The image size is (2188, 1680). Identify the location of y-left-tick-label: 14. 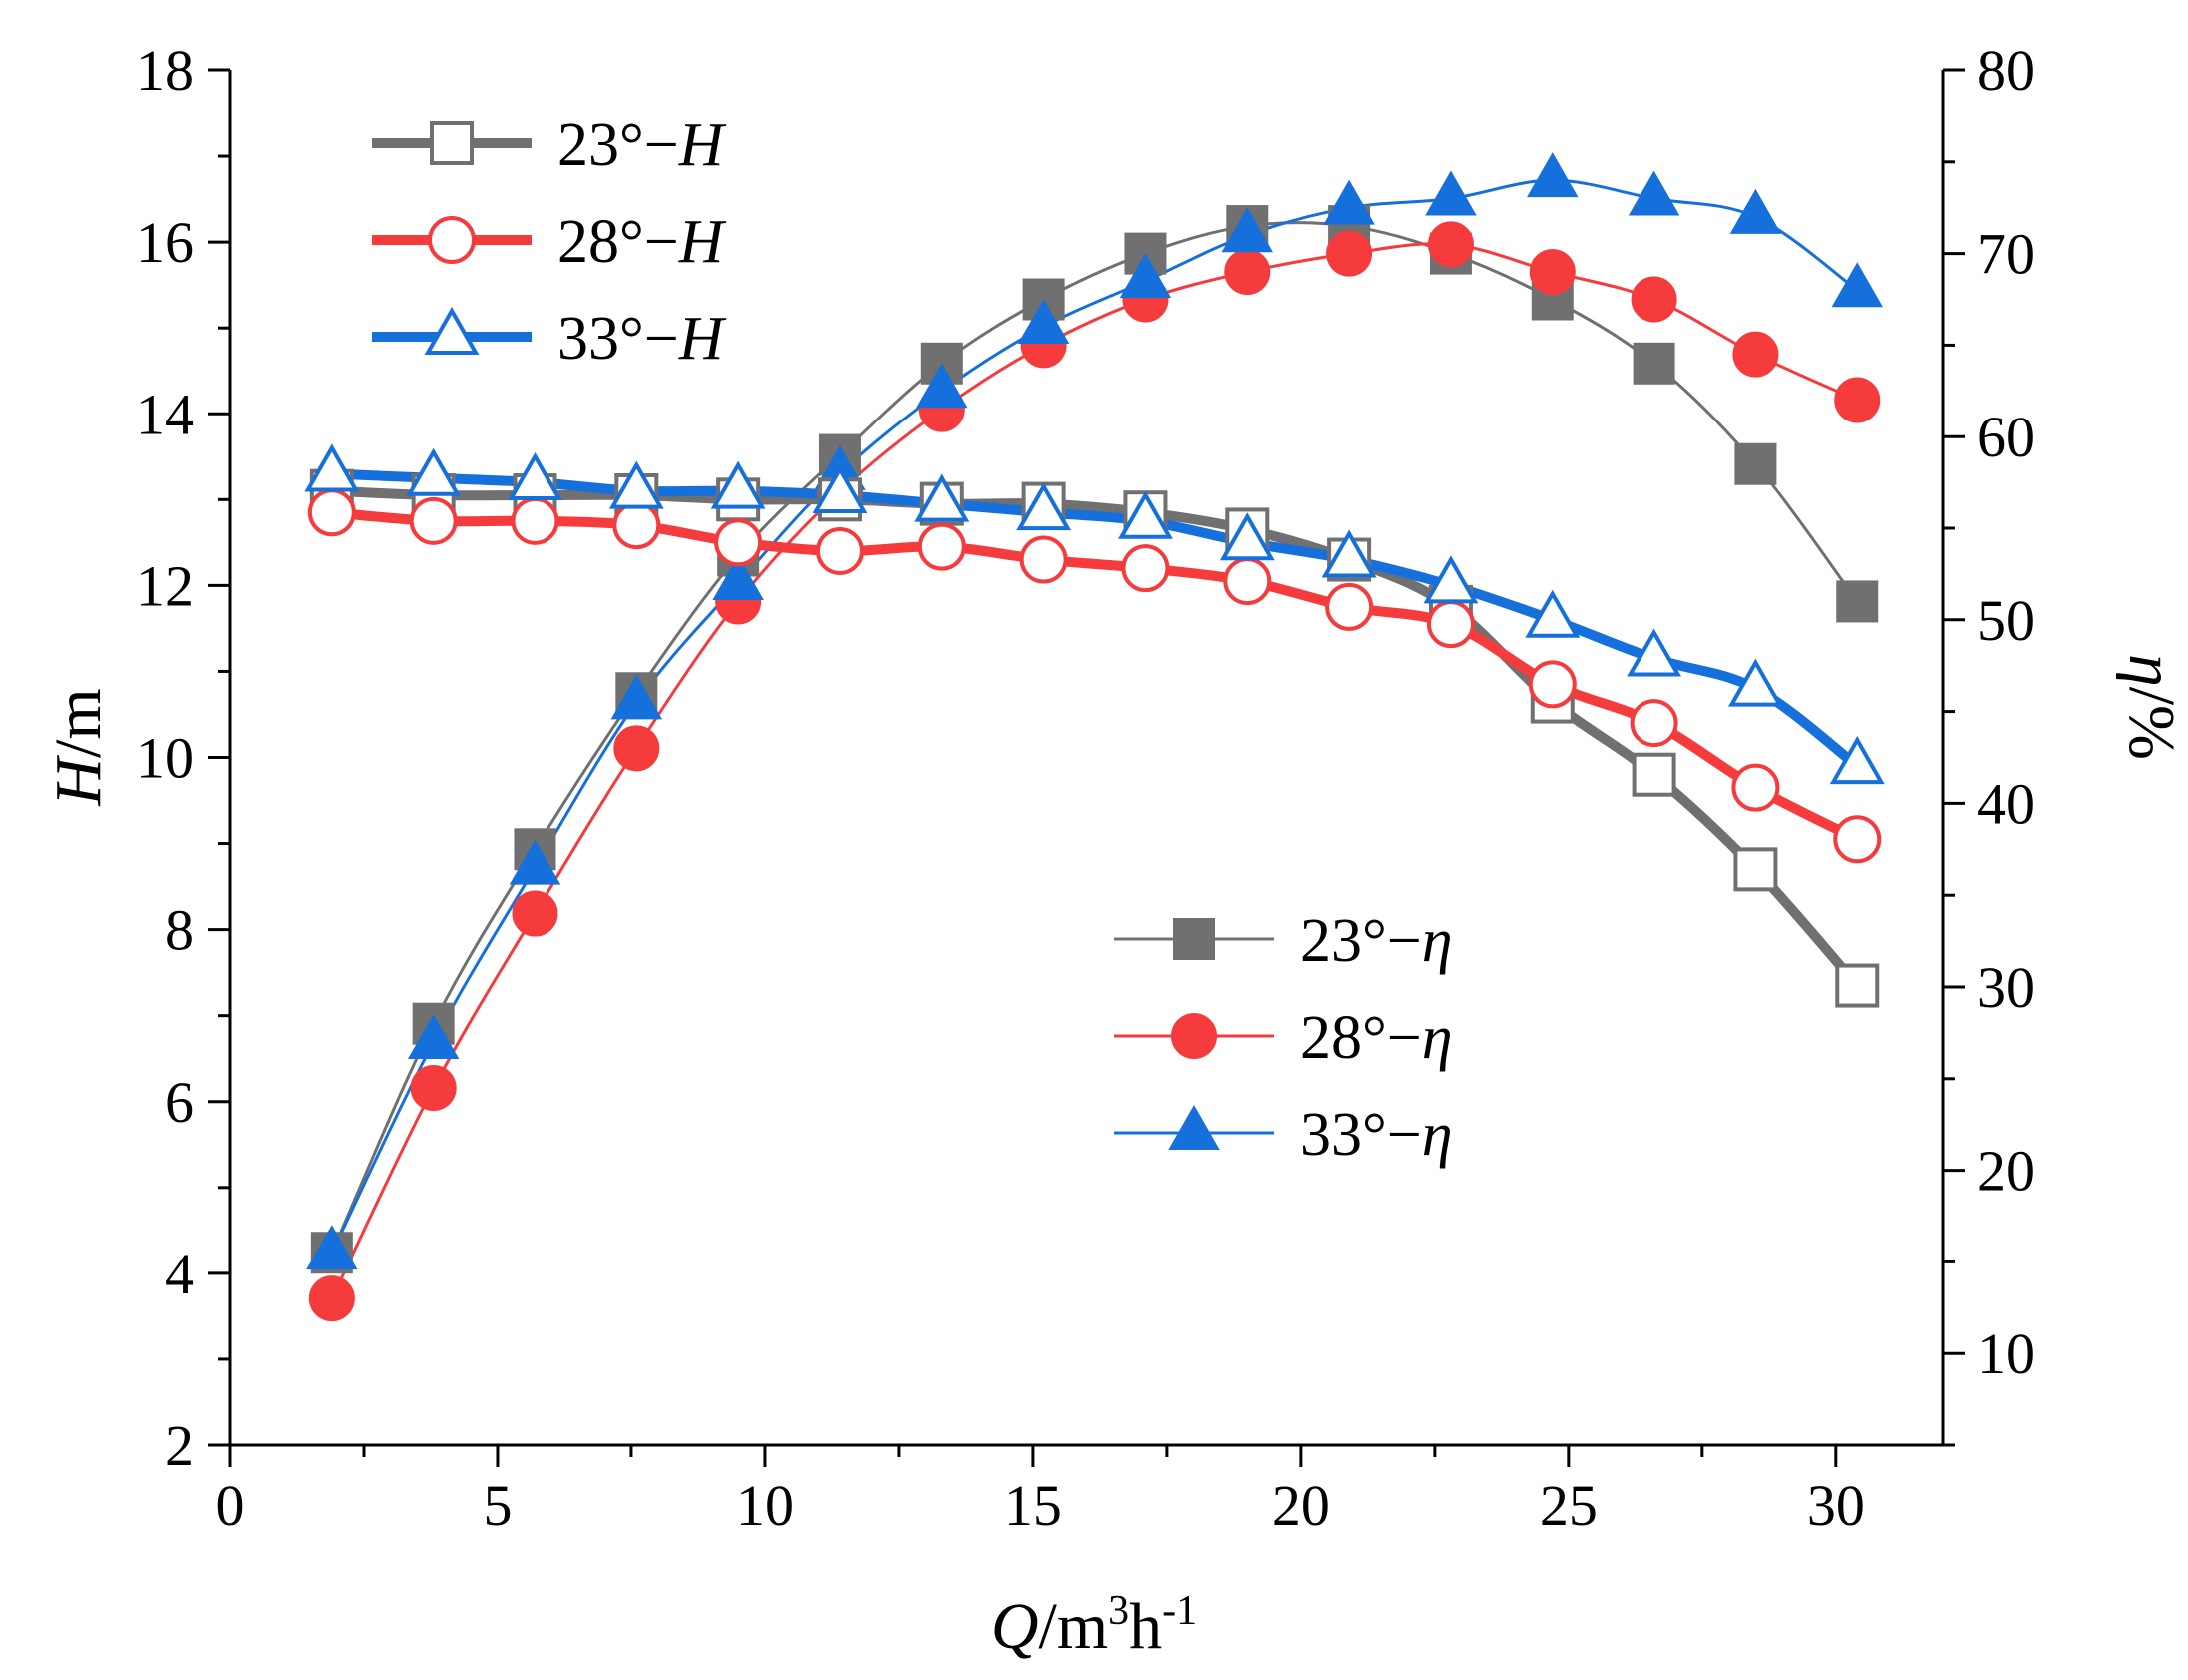
(165, 414).